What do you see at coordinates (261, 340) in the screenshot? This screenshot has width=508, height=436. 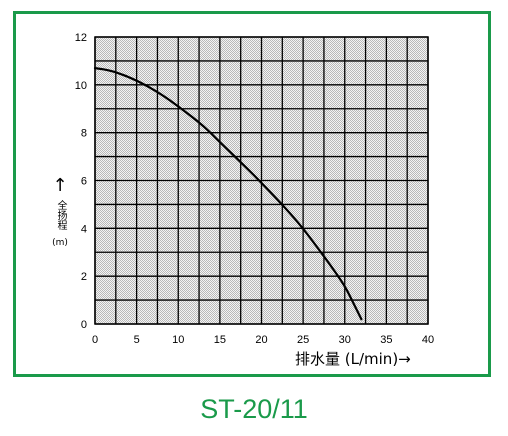 I see `x-tick-label: 20` at bounding box center [261, 340].